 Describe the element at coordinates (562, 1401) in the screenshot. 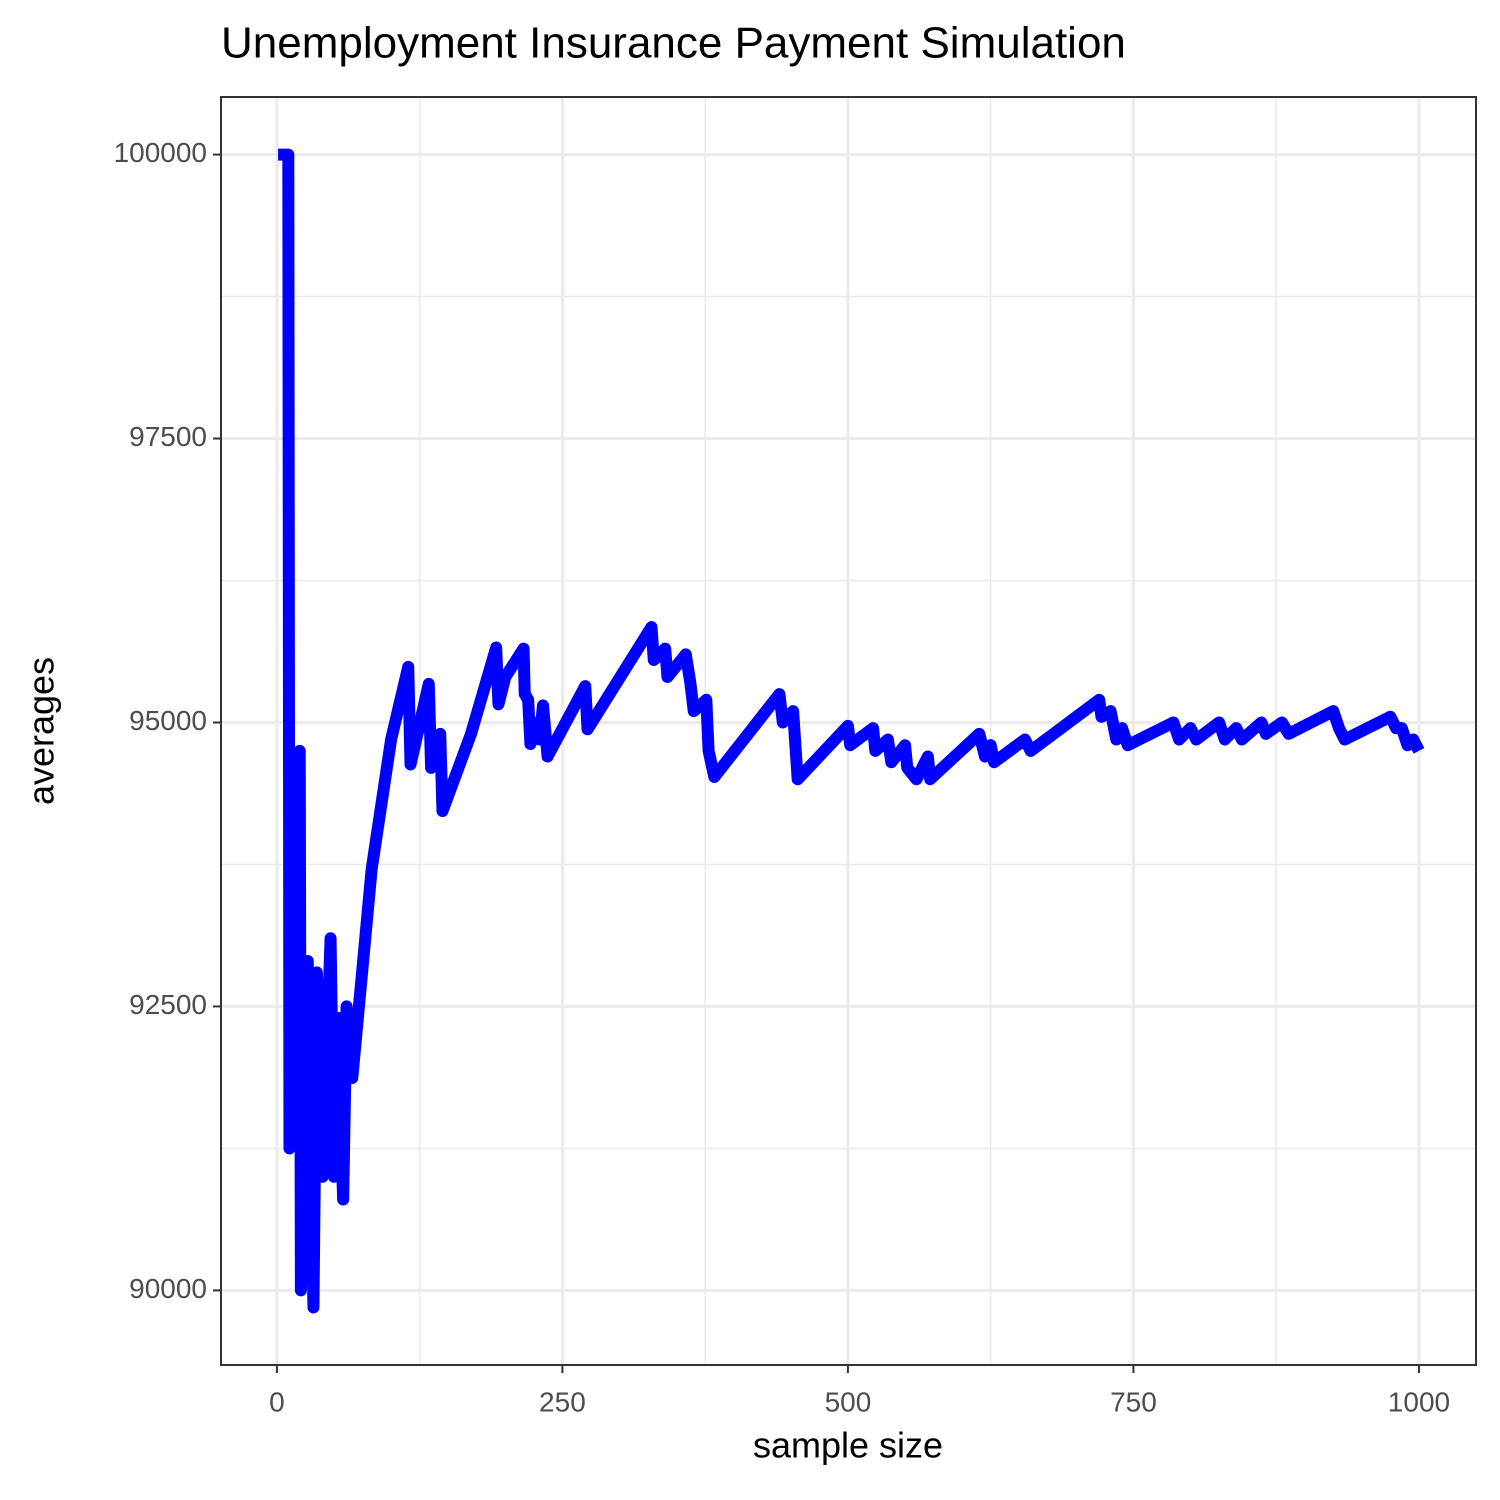

I see `x-tick-label: 250` at that location.